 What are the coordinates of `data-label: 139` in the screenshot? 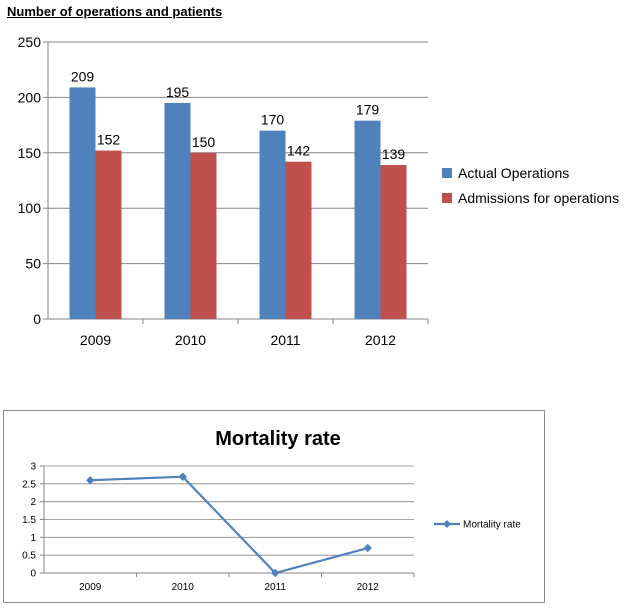 It's located at (394, 154).